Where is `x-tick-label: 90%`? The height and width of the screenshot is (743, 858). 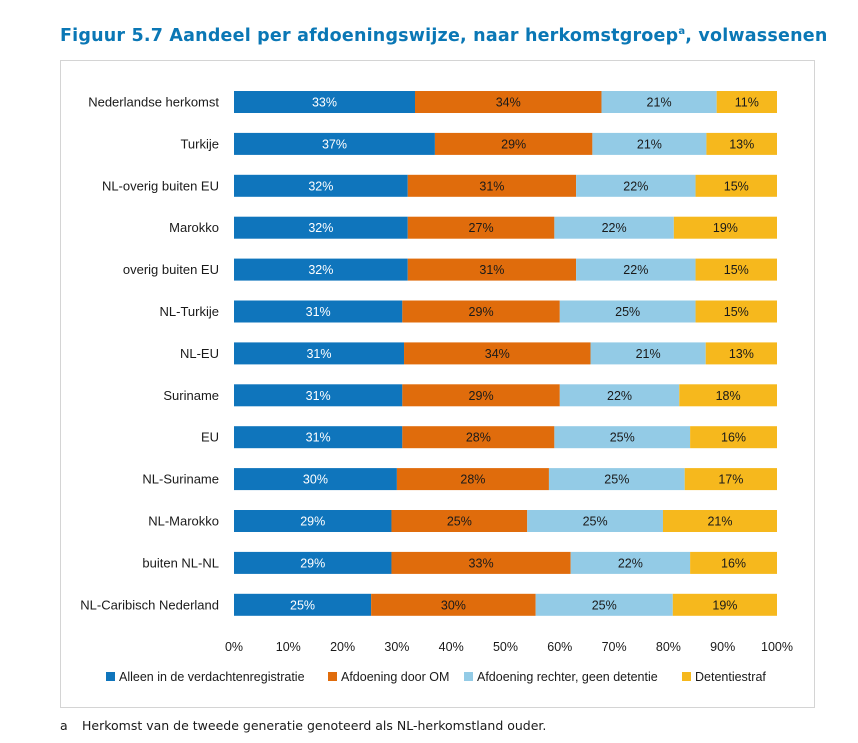
x-tick-label: 90% is located at coordinates (722, 647).